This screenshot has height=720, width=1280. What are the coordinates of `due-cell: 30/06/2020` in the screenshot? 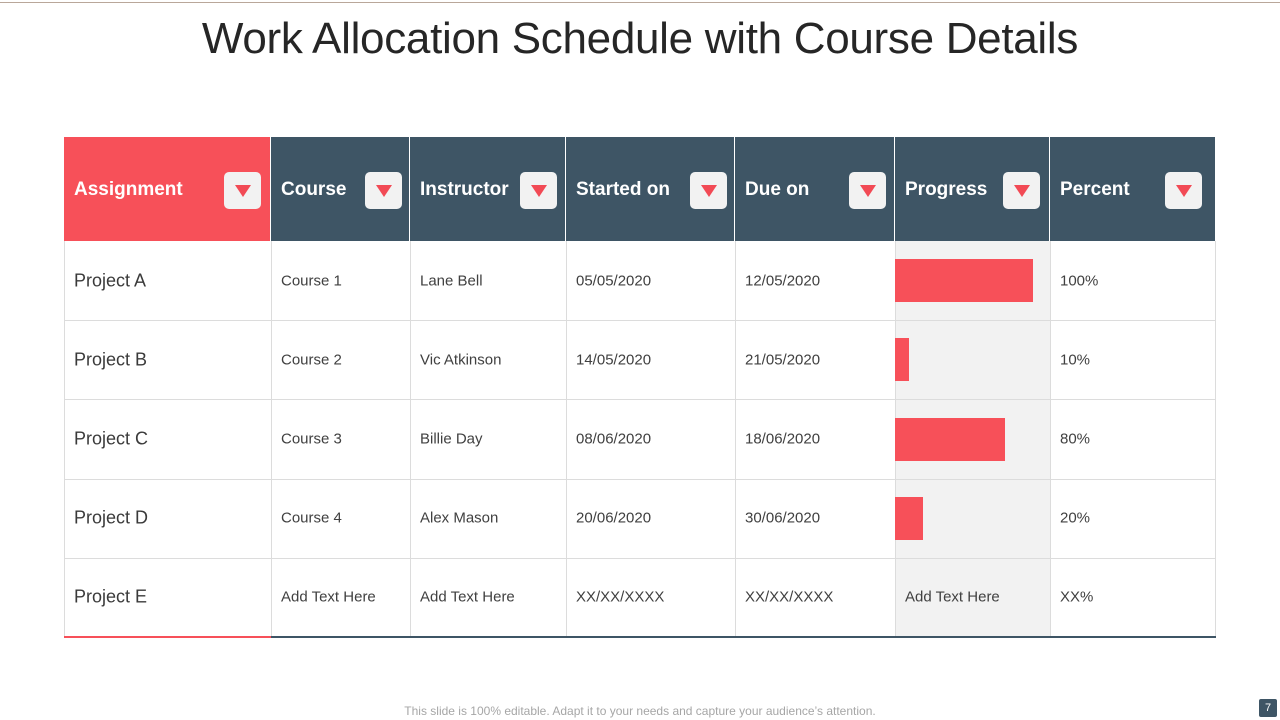 It's located at (783, 518).